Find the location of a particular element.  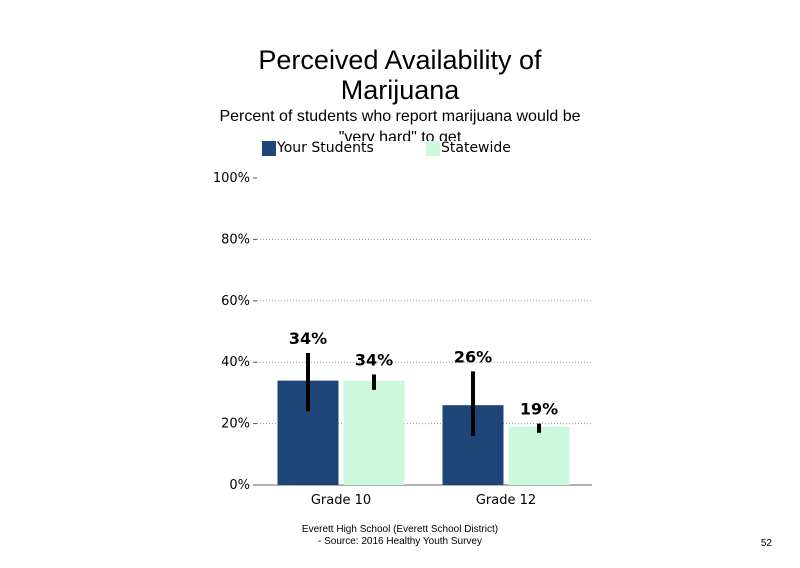

legend-label-your-students: Your Students is located at coordinates (325, 148).